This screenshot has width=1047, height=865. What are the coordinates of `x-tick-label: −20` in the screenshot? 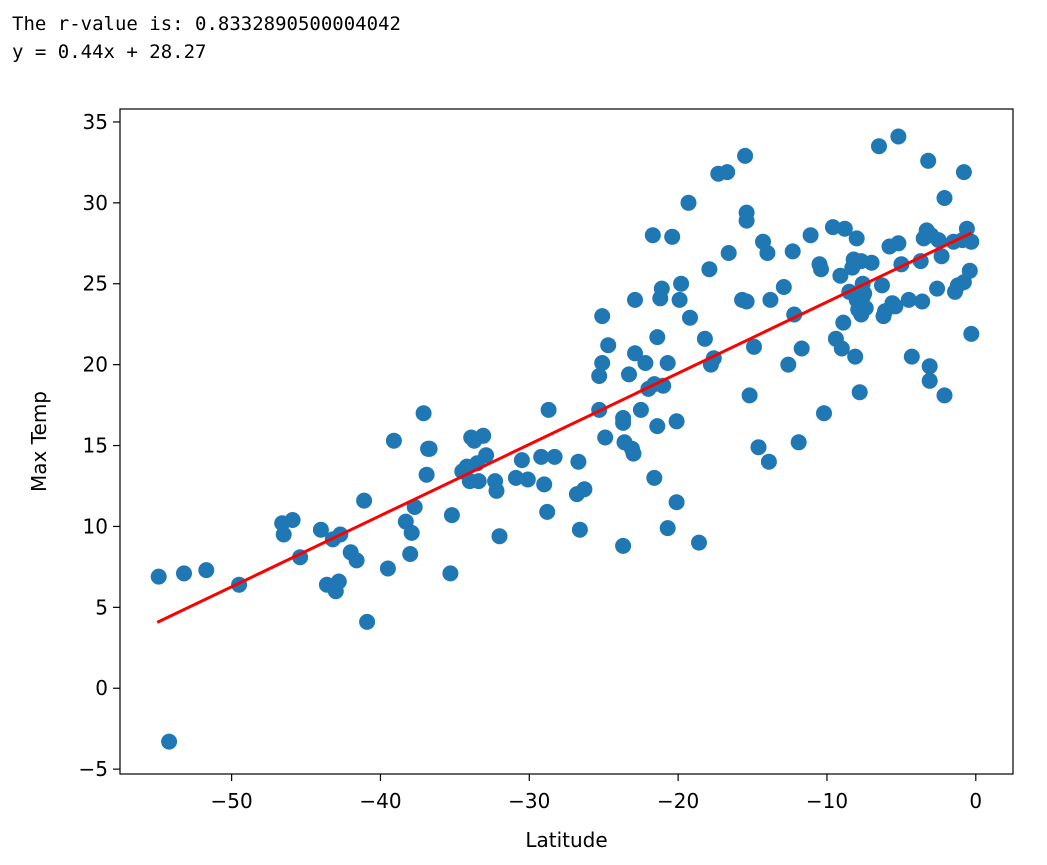 It's located at (678, 801).